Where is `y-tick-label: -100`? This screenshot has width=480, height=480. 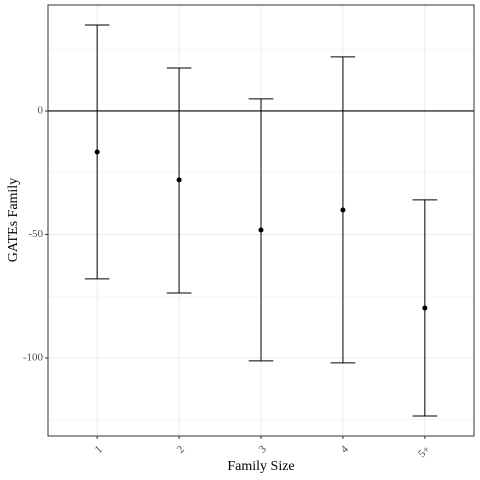 y-tick-label: -100 is located at coordinates (33, 357).